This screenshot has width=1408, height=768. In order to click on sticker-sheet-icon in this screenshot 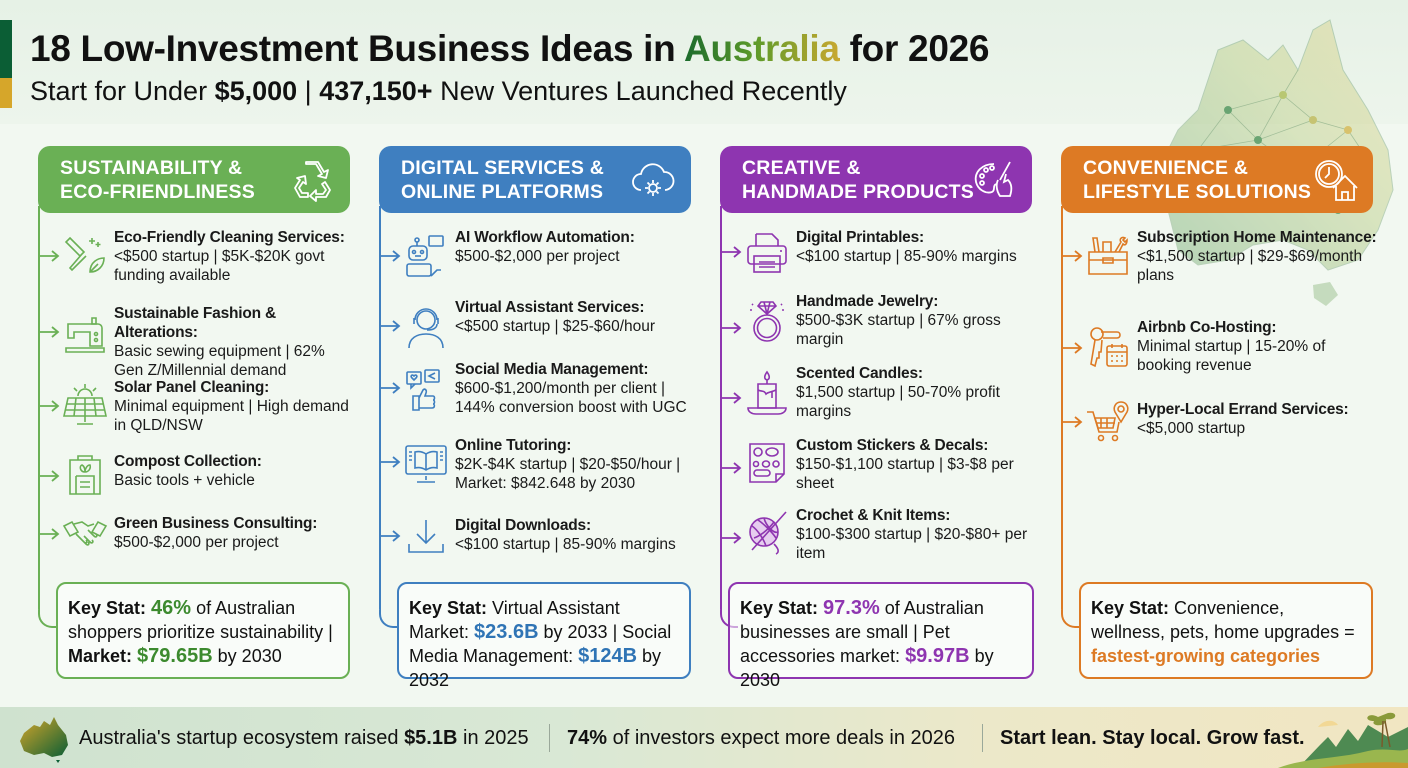, I will do `click(767, 463)`.